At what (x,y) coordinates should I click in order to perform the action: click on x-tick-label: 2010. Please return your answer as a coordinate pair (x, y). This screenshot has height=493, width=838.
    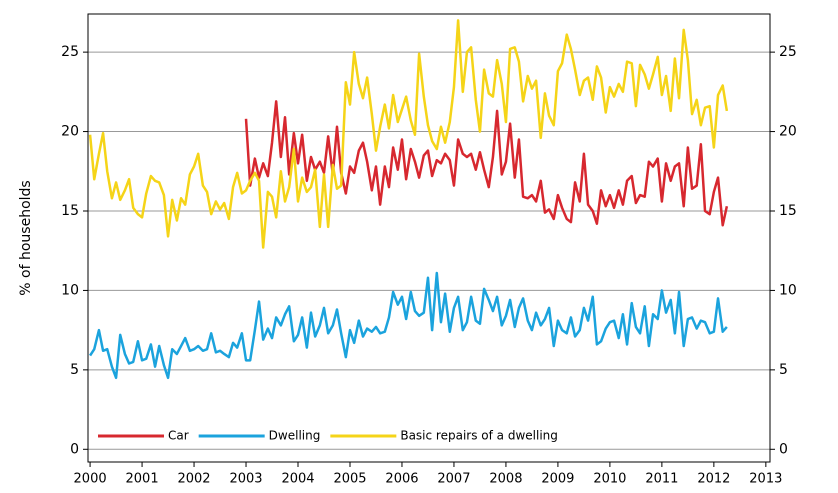
    Looking at the image, I should click on (609, 479).